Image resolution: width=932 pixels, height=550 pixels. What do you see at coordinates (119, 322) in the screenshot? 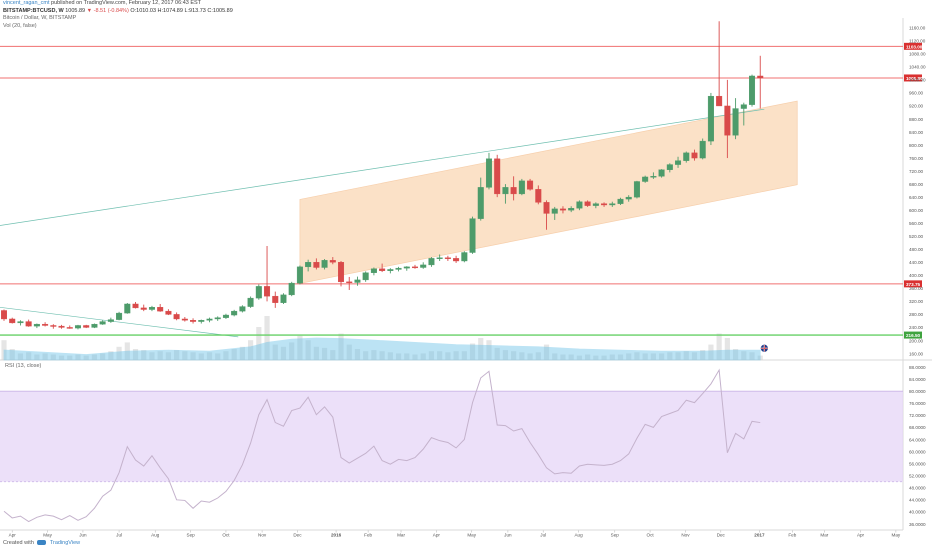
I see `trendline` at bounding box center [119, 322].